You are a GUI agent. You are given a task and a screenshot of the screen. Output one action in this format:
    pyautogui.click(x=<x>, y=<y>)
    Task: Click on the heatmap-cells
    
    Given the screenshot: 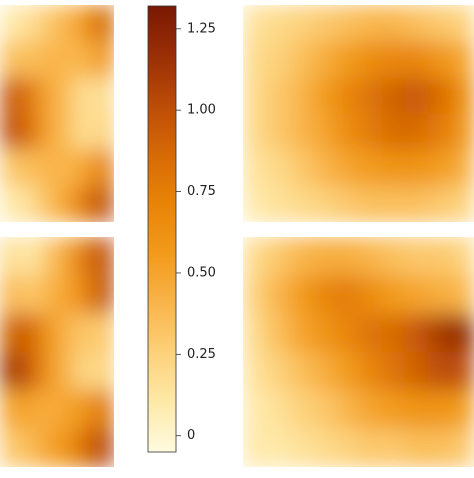 What is the action you would take?
    pyautogui.click(x=57, y=352)
    